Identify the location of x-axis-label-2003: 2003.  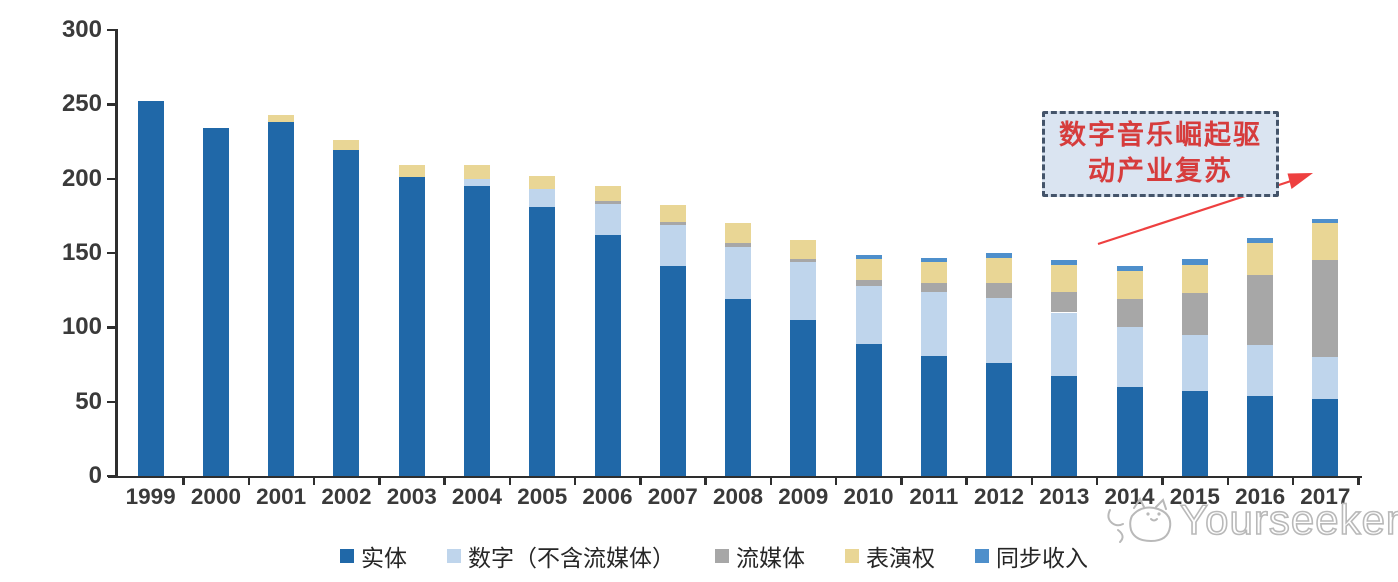
(411, 496).